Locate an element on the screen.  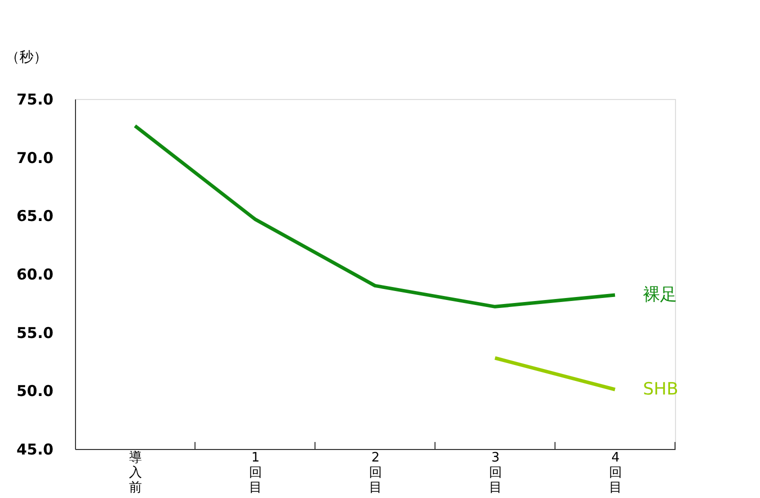
y-tick-label: 45.0 is located at coordinates (35, 449).